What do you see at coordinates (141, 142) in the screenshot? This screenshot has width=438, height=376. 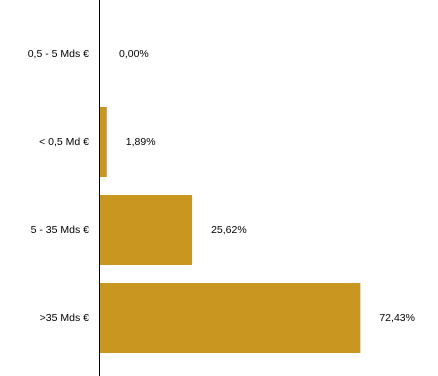 I see `value-label: 1,89%` at bounding box center [141, 142].